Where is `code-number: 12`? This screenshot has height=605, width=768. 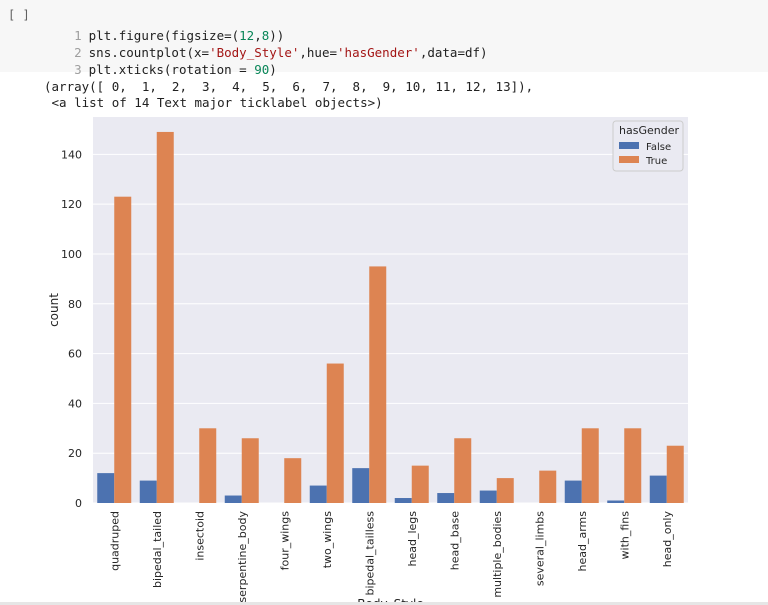 code-number: 12 is located at coordinates (247, 35).